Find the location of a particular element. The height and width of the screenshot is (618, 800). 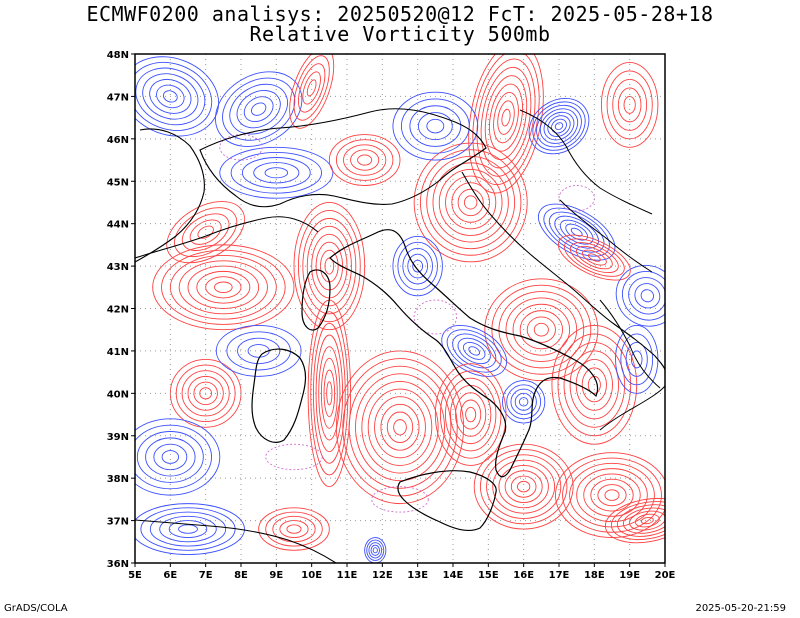

x-tick-label: 17E is located at coordinates (559, 575).